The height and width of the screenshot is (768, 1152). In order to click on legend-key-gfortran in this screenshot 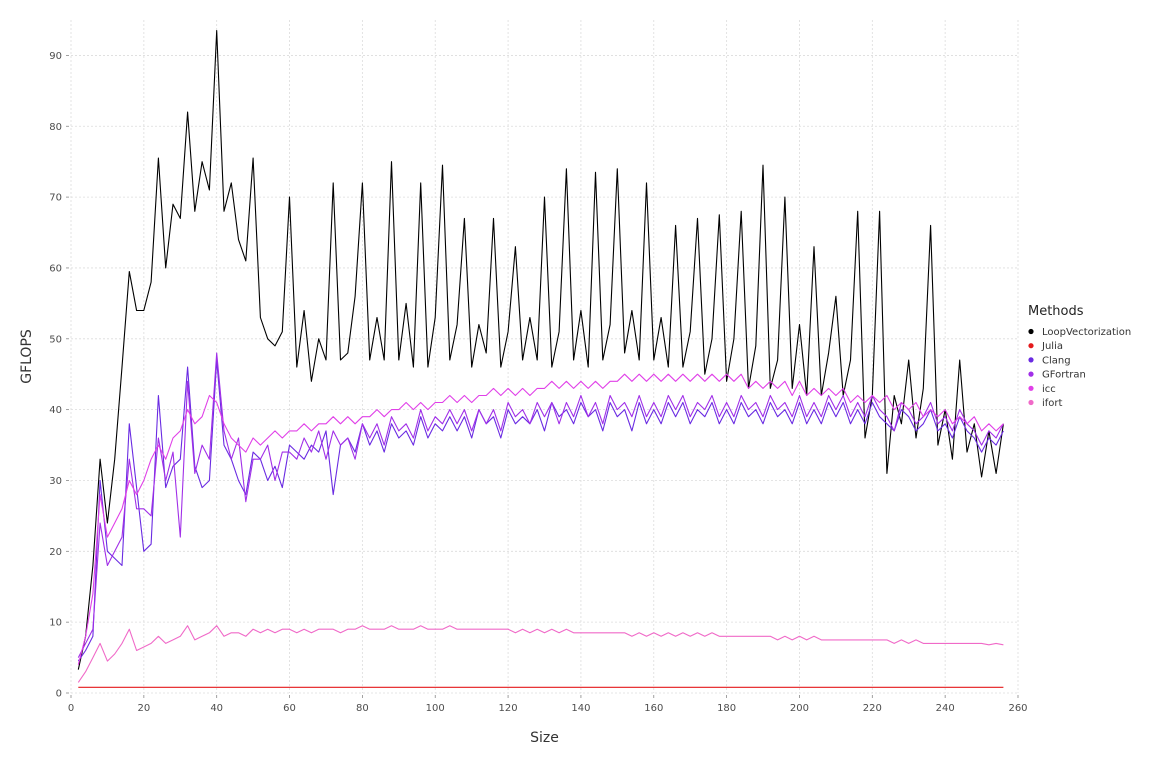, I will do `click(1031, 374)`.